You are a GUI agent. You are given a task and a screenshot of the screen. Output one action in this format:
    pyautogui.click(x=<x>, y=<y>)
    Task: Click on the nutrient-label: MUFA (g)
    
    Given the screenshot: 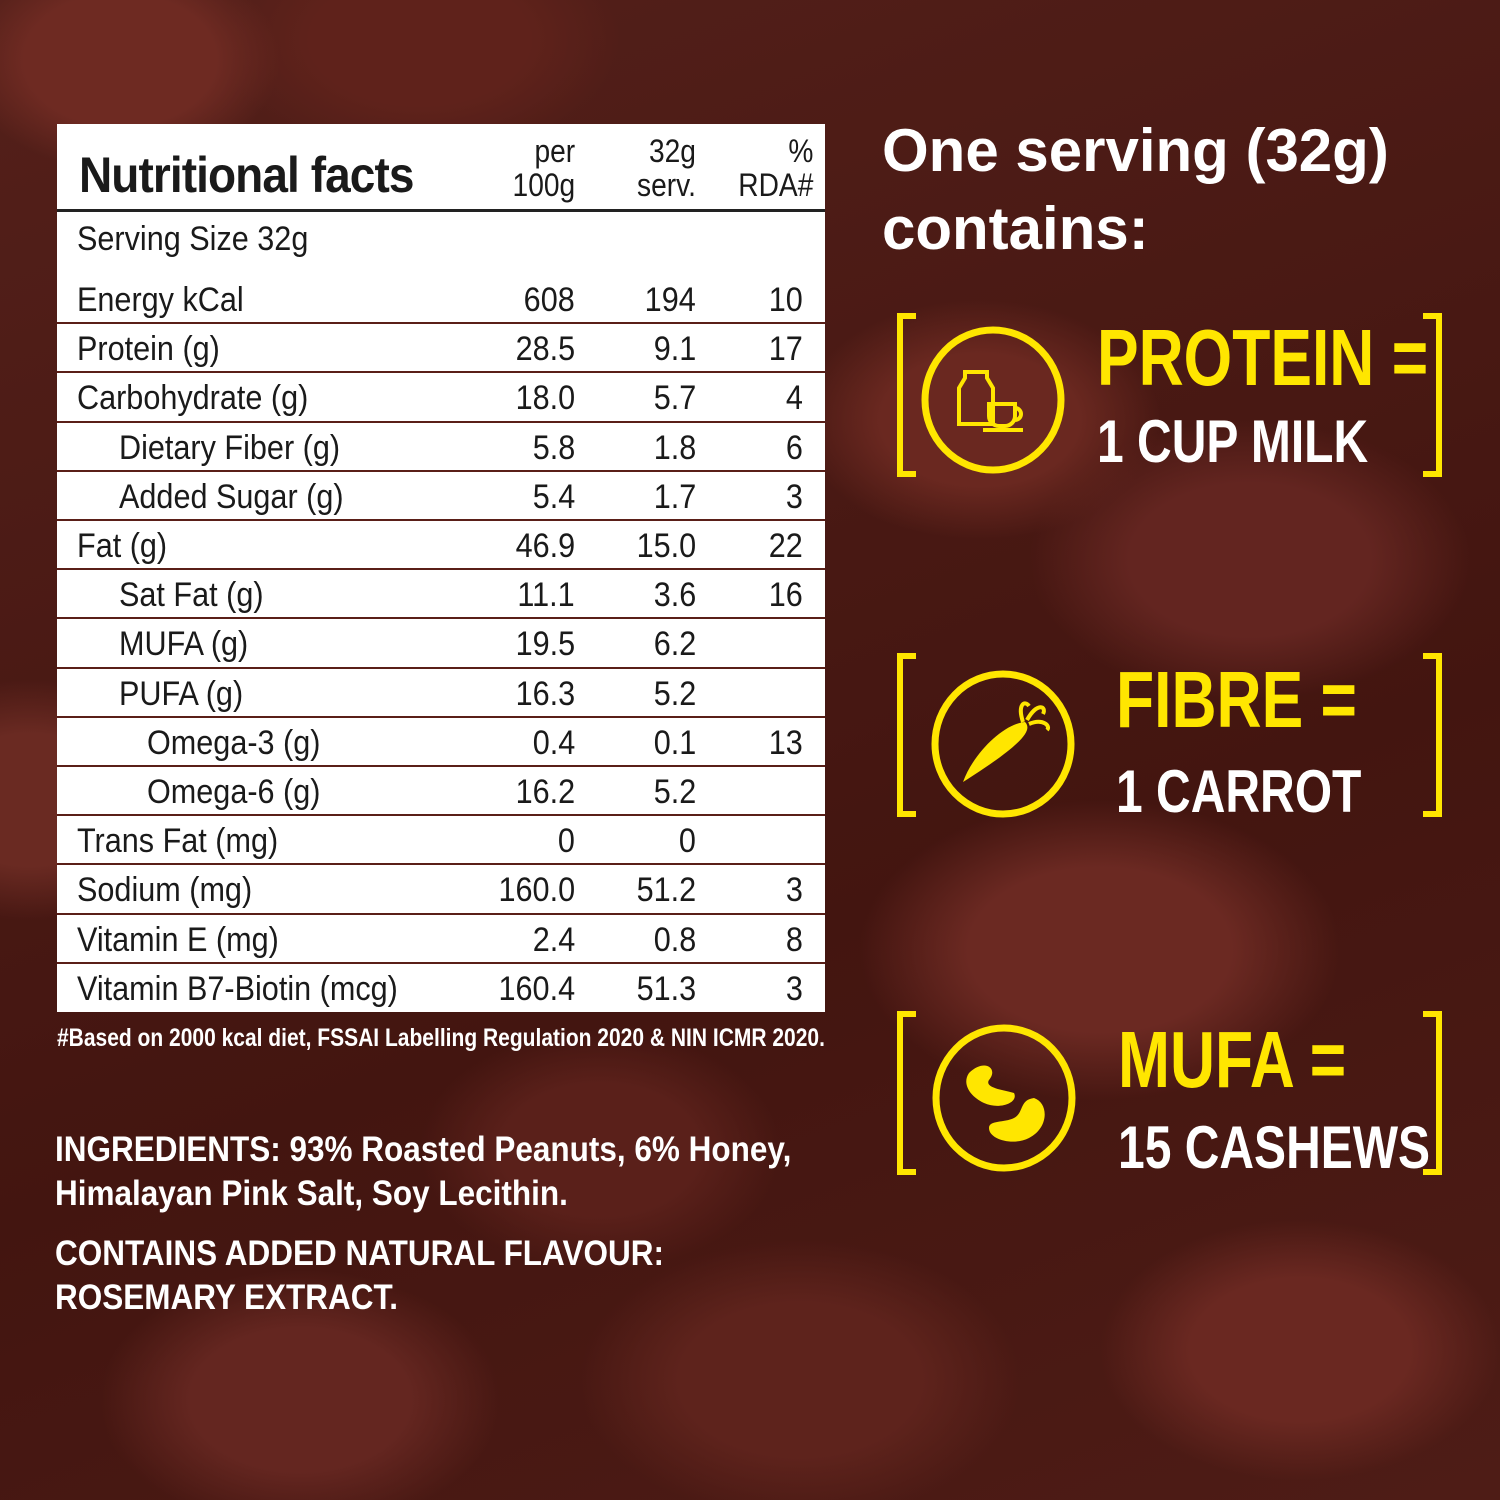 What is the action you would take?
    pyautogui.click(x=184, y=644)
    